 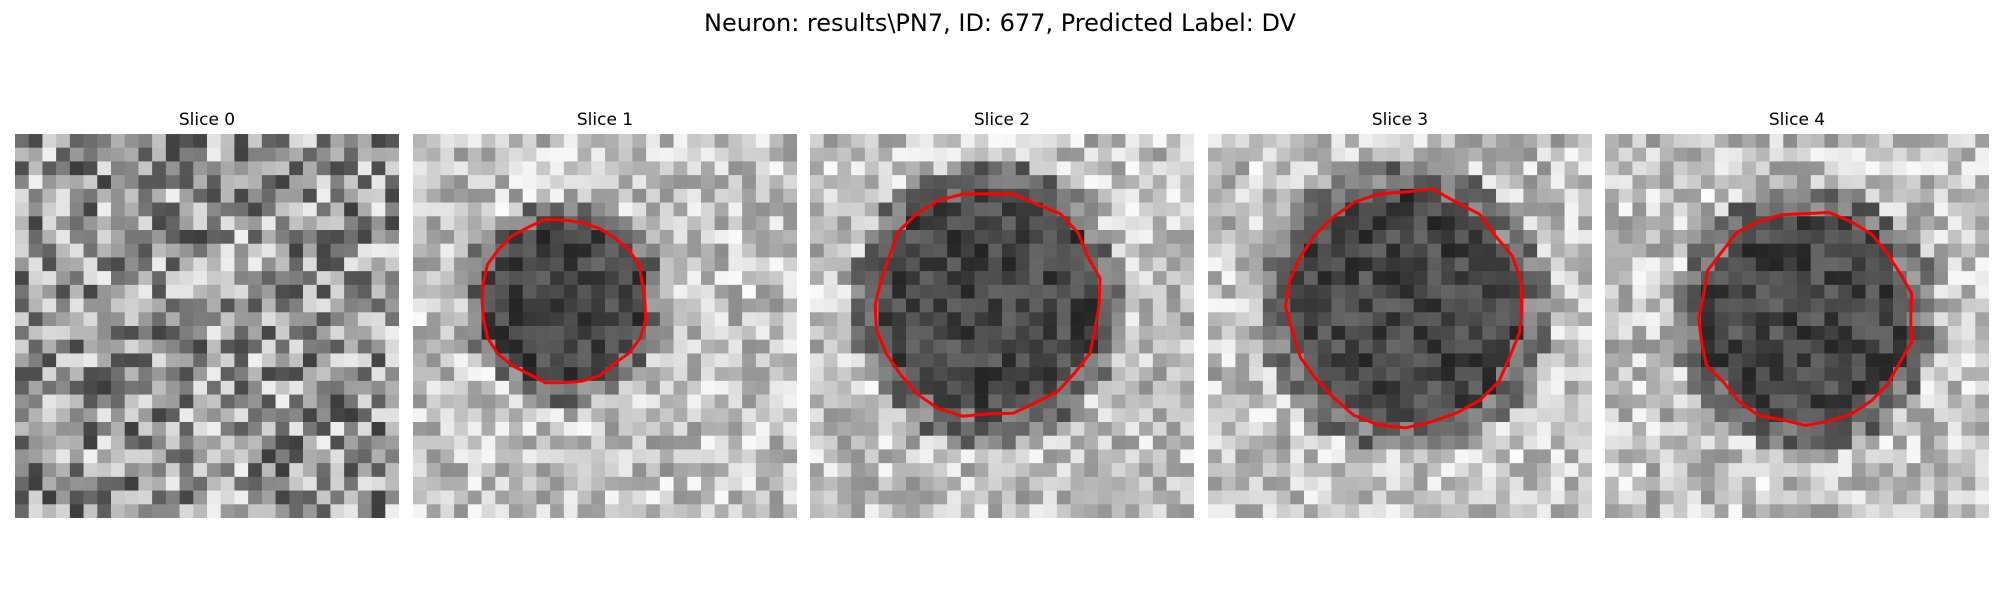 I want to click on slice-title: Slice 2, so click(x=1002, y=120).